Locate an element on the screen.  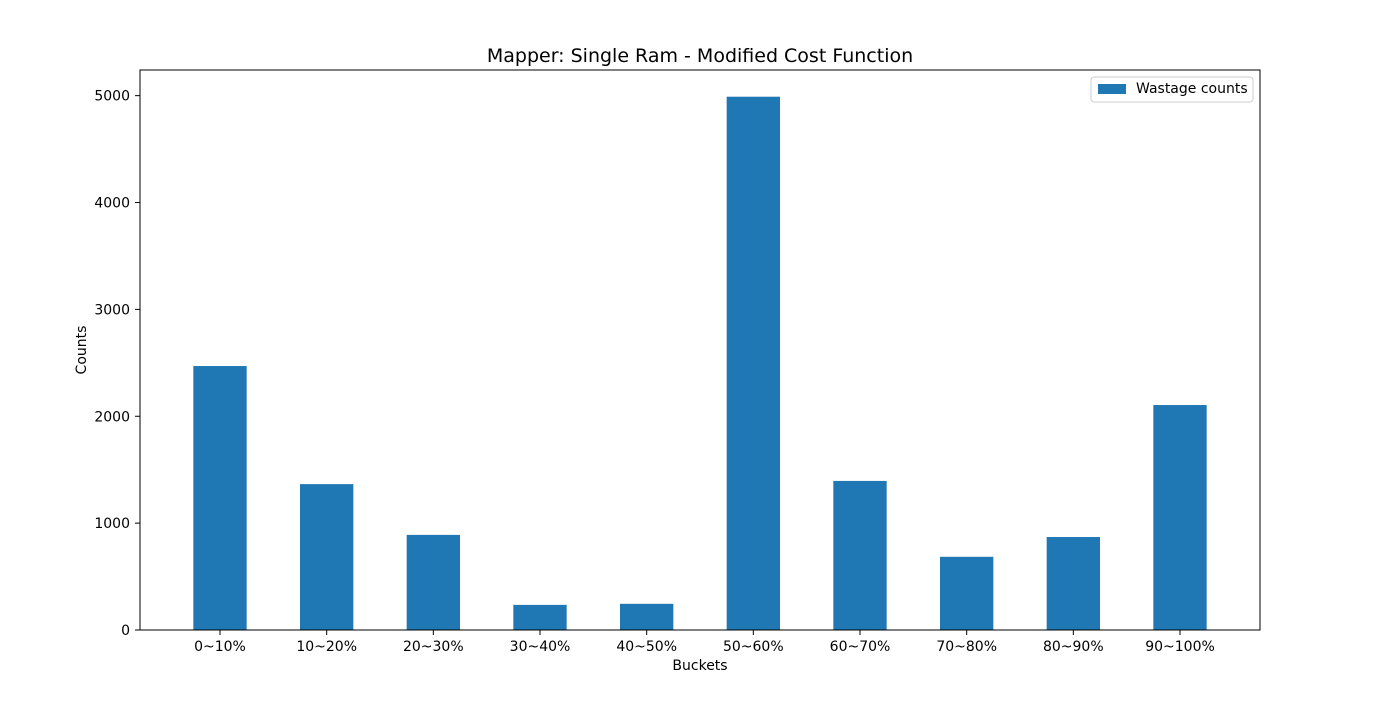
x-tick-label: 90~100% is located at coordinates (1180, 647).